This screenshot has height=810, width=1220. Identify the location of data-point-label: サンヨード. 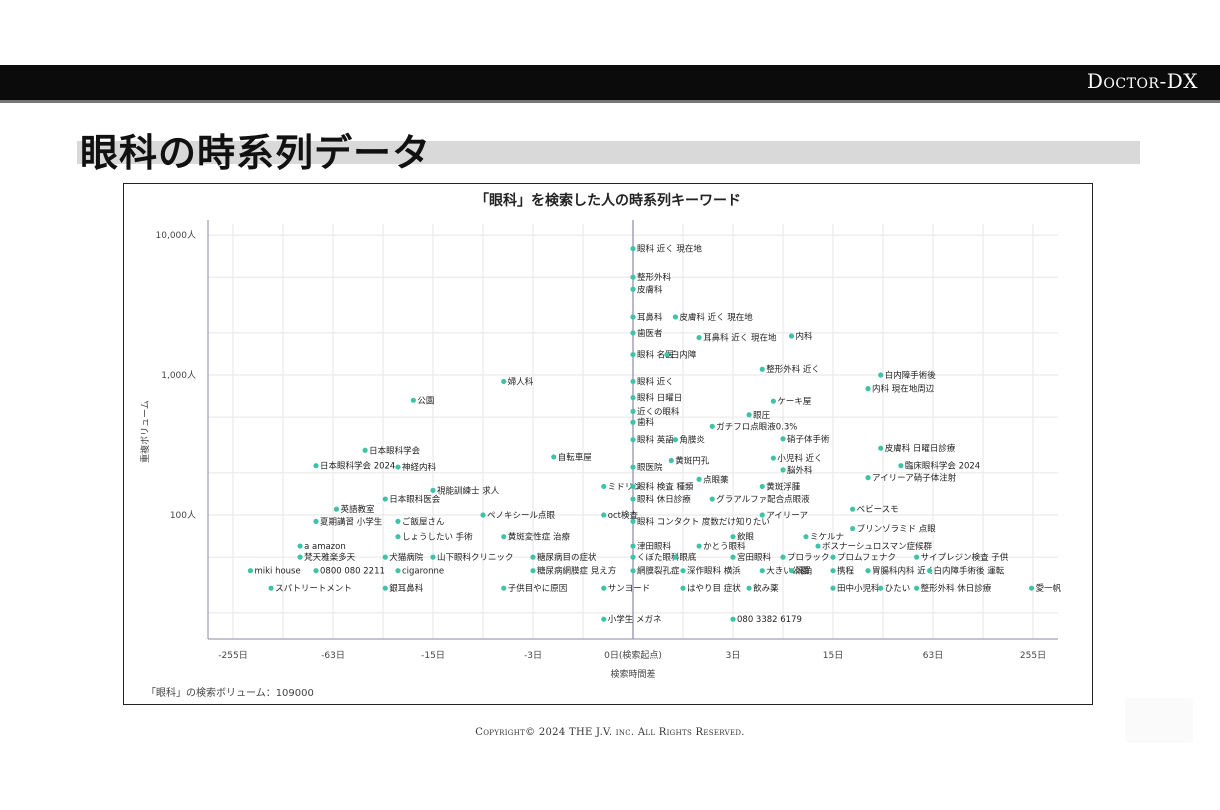
(629, 589).